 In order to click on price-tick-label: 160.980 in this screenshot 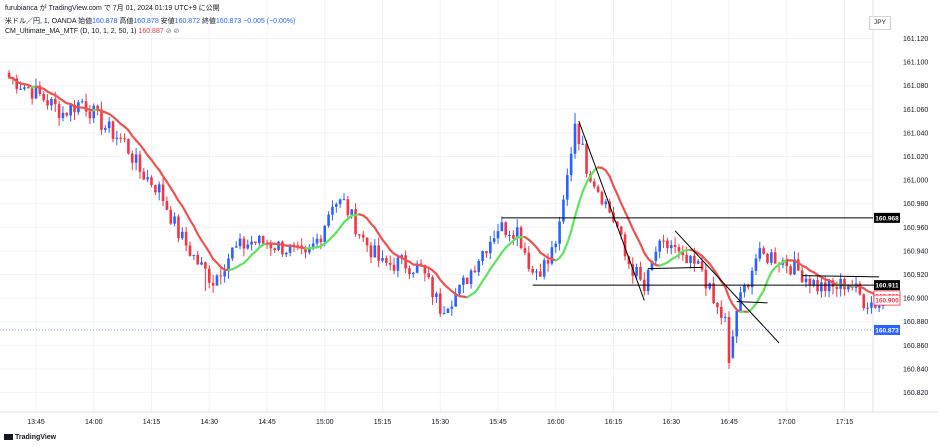, I will do `click(915, 204)`.